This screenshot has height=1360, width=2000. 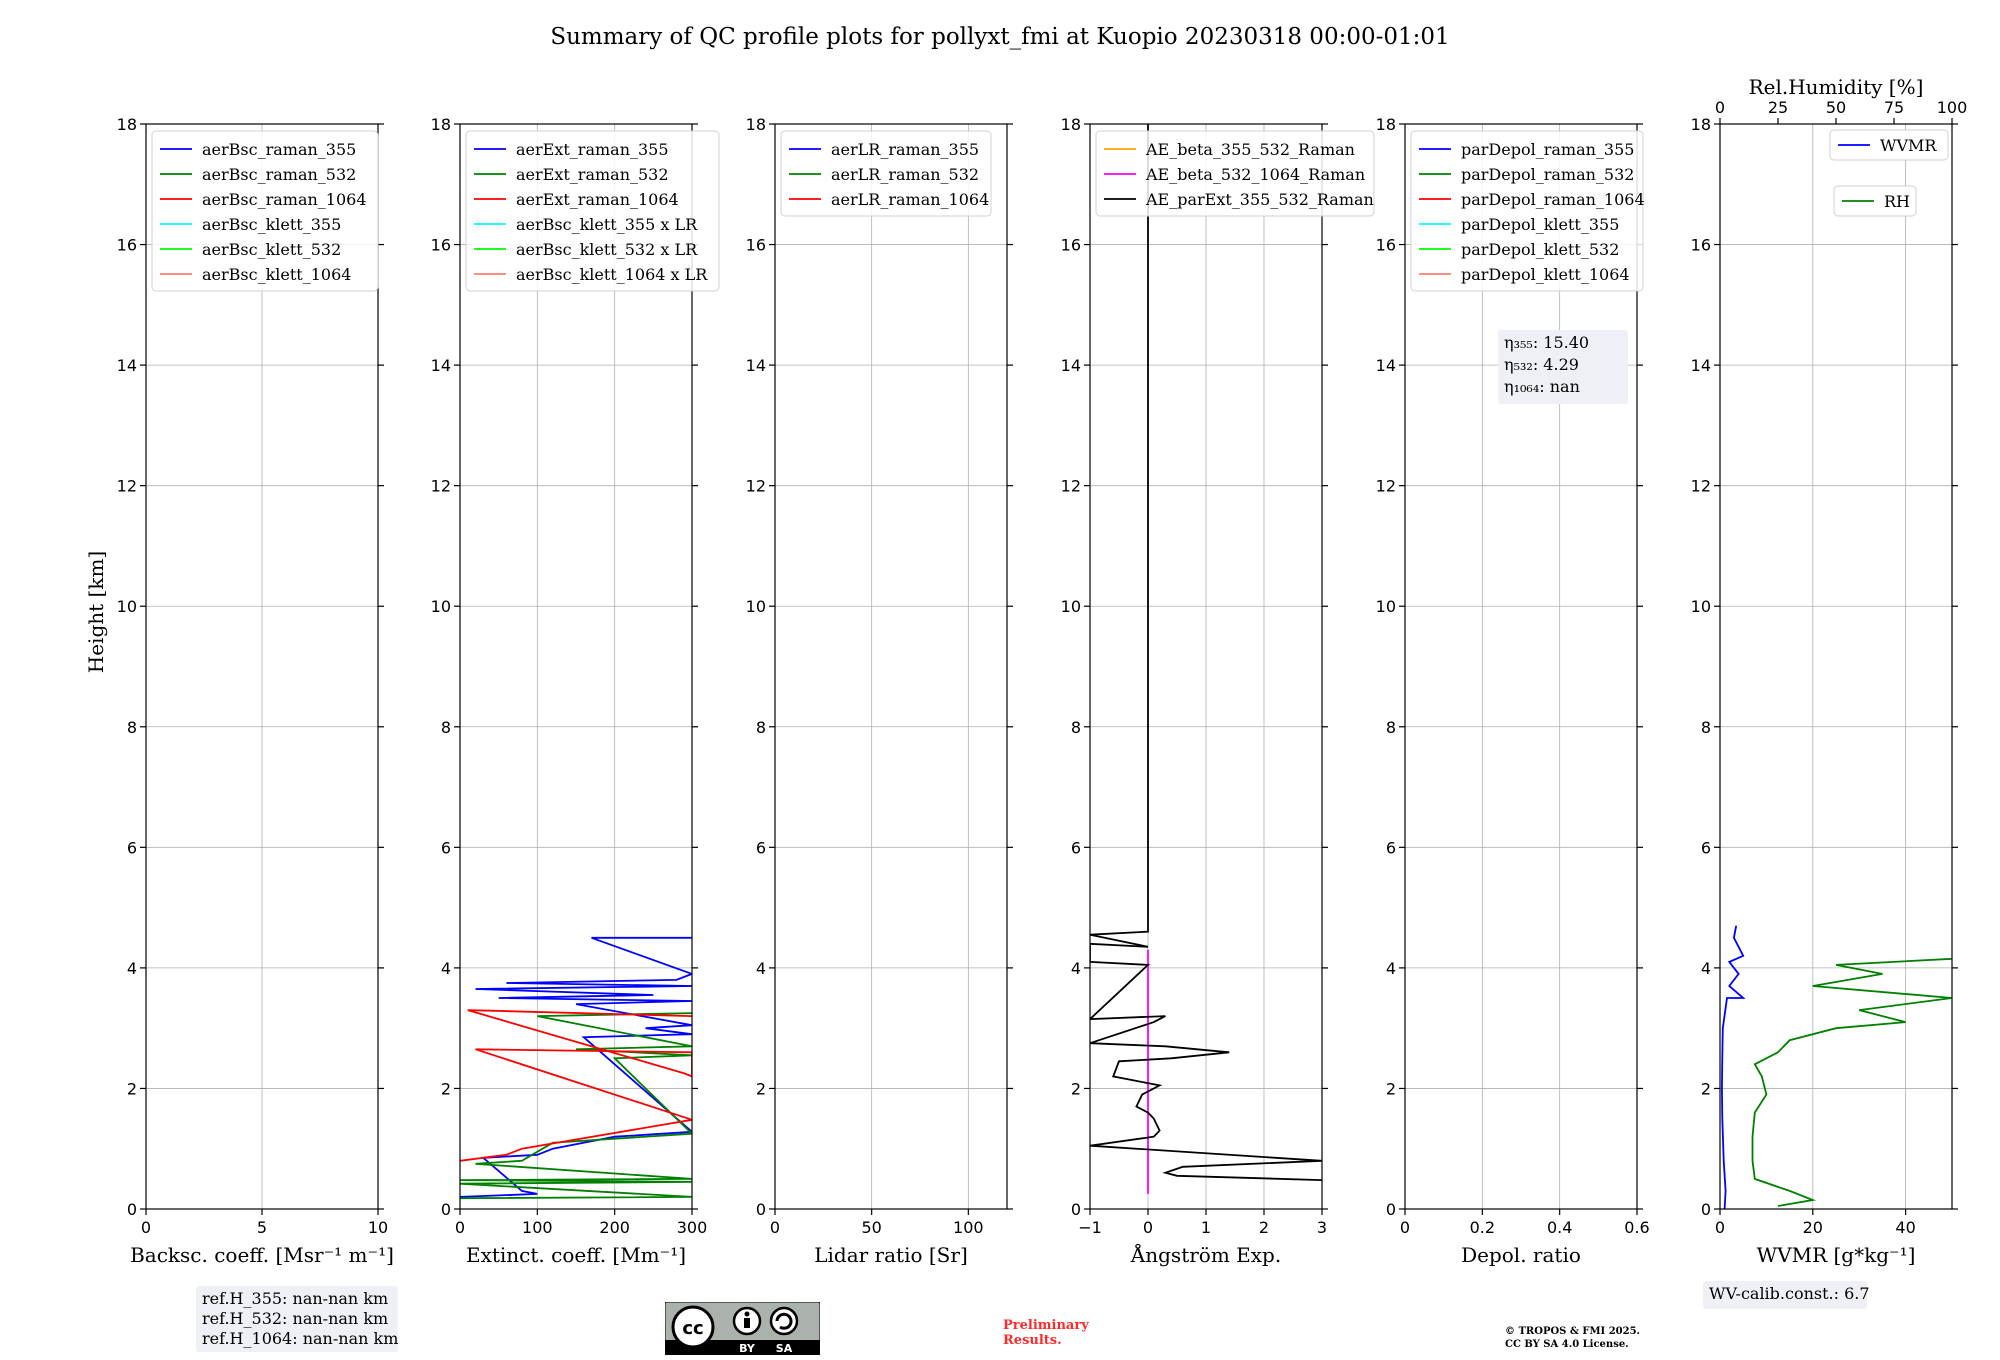 I want to click on x-tick-label: 1, so click(x=1206, y=1227).